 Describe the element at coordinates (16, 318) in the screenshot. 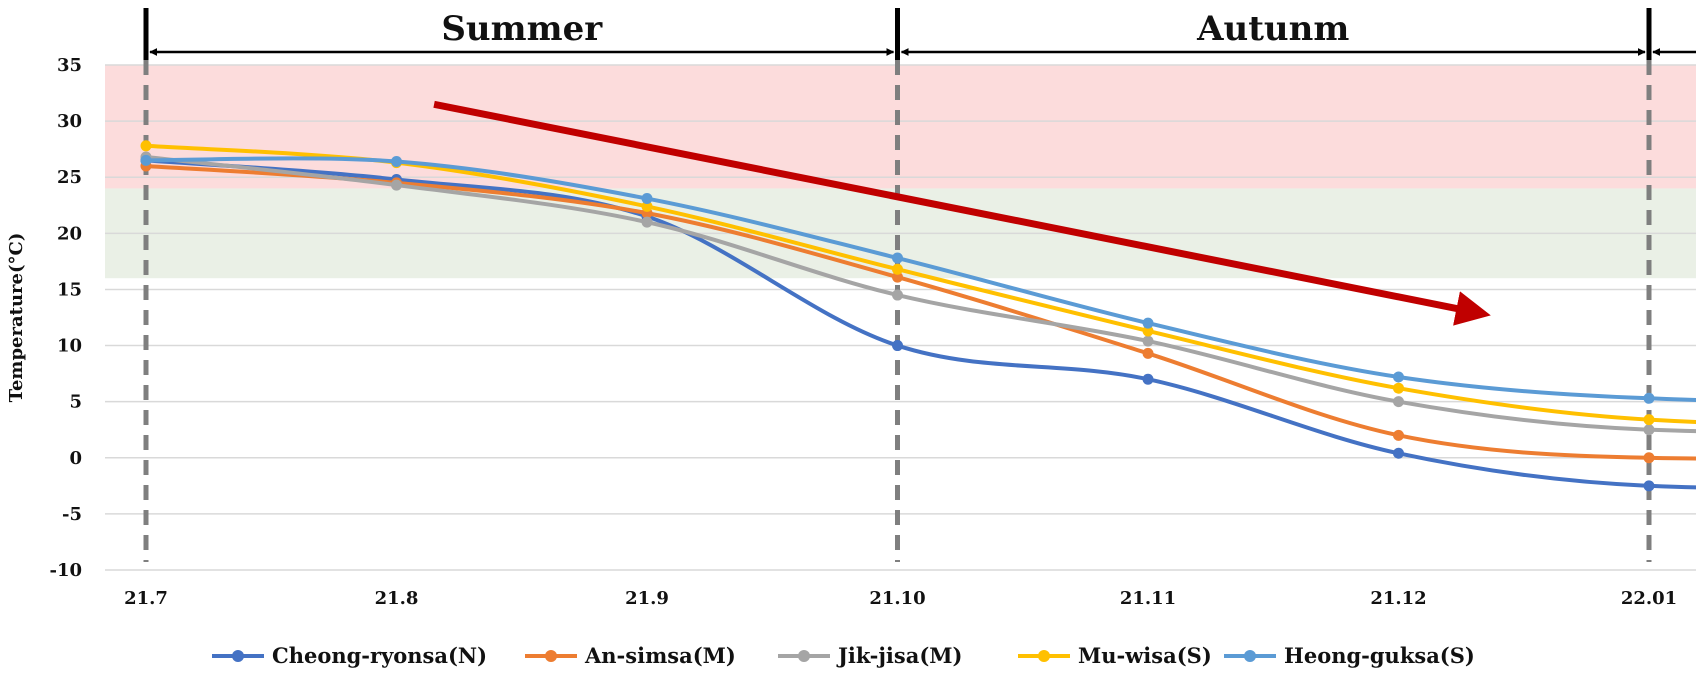

I see `y-axis-label: Temperature(°C)` at that location.